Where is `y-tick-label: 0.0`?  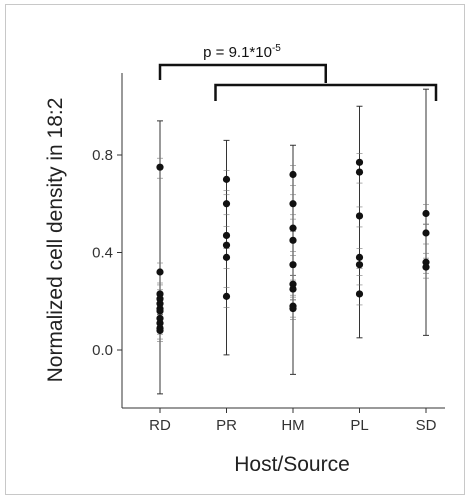 y-tick-label: 0.0 is located at coordinates (102, 350).